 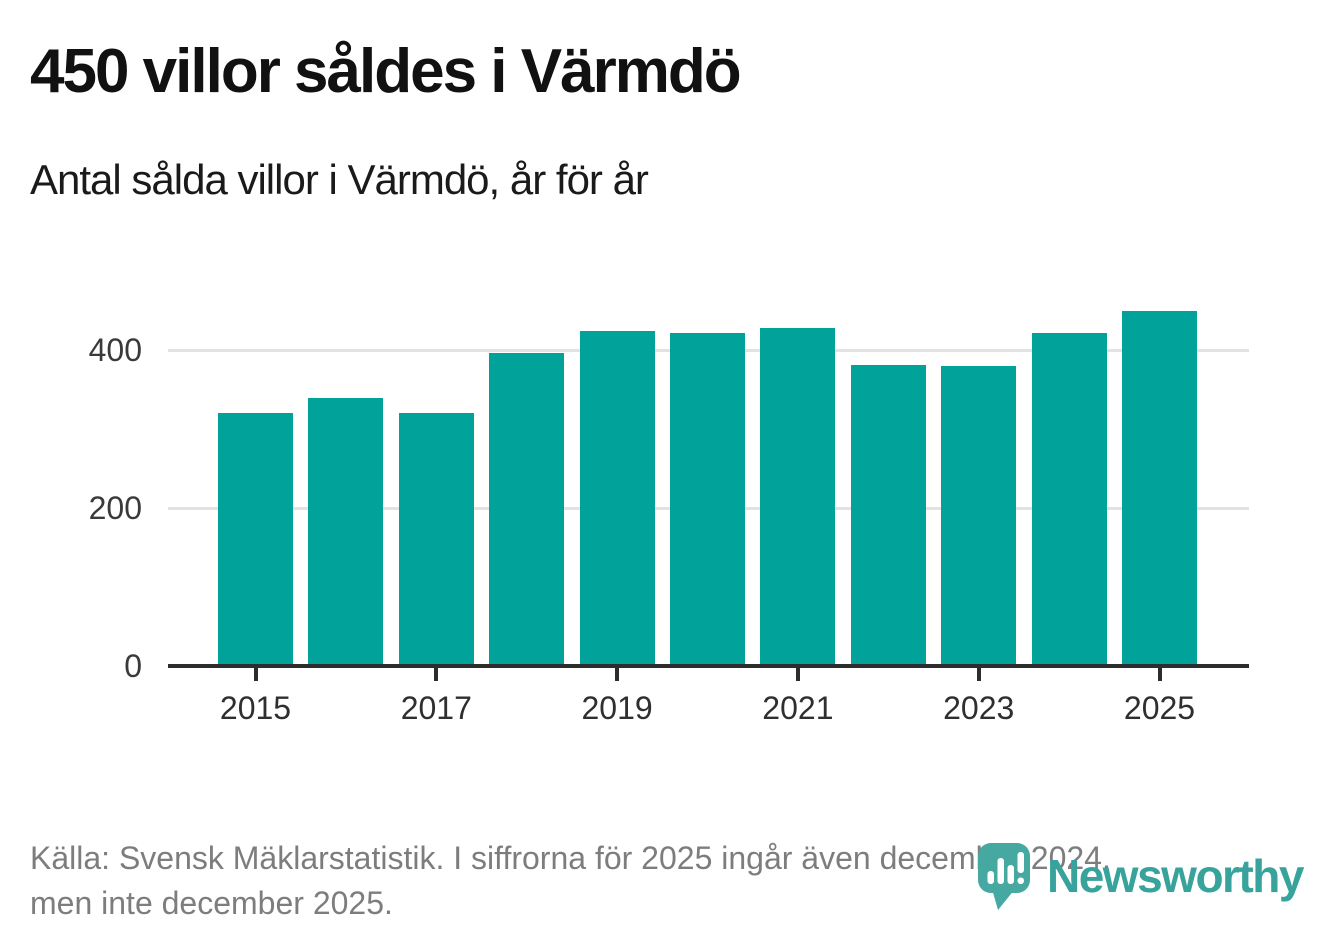 I want to click on bar-2020, so click(x=707, y=499).